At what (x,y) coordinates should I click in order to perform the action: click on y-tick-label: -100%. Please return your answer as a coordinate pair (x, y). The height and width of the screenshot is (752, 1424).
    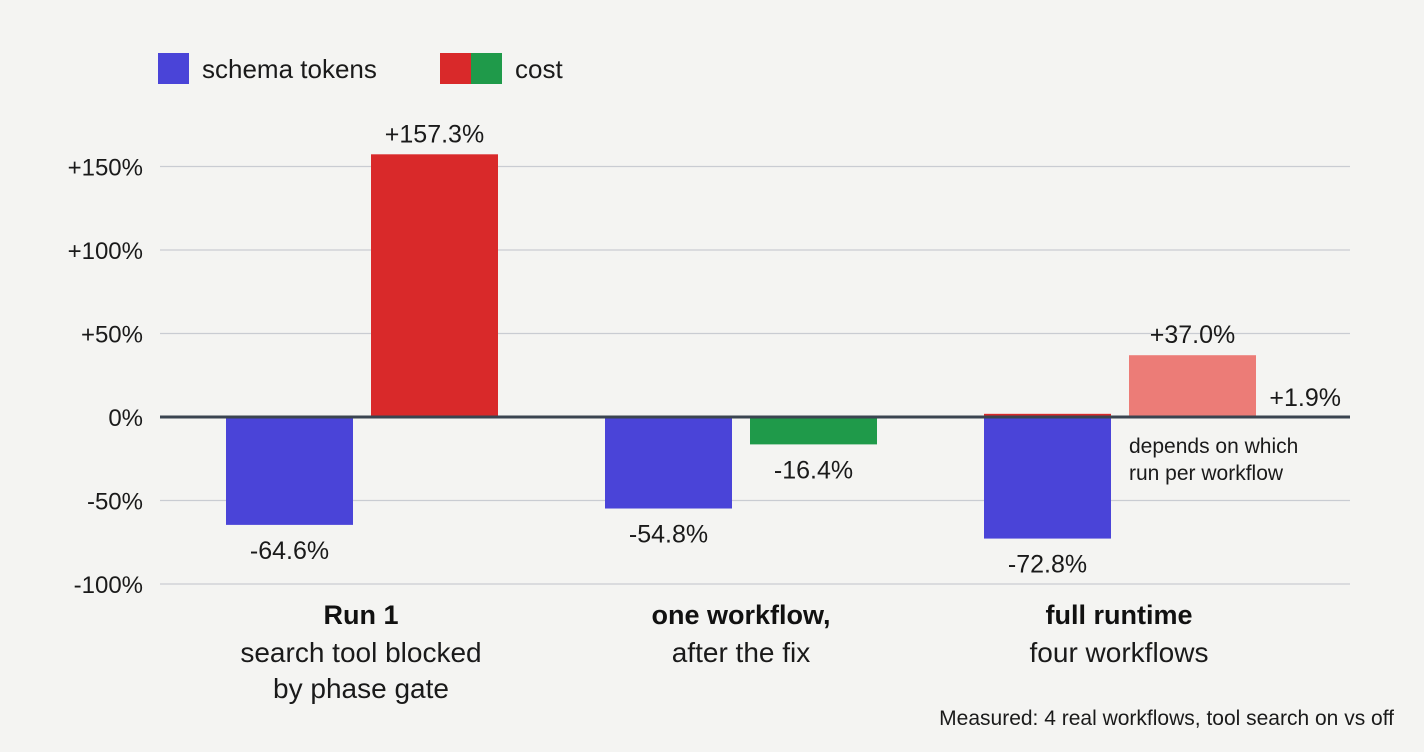
    Looking at the image, I should click on (108, 585).